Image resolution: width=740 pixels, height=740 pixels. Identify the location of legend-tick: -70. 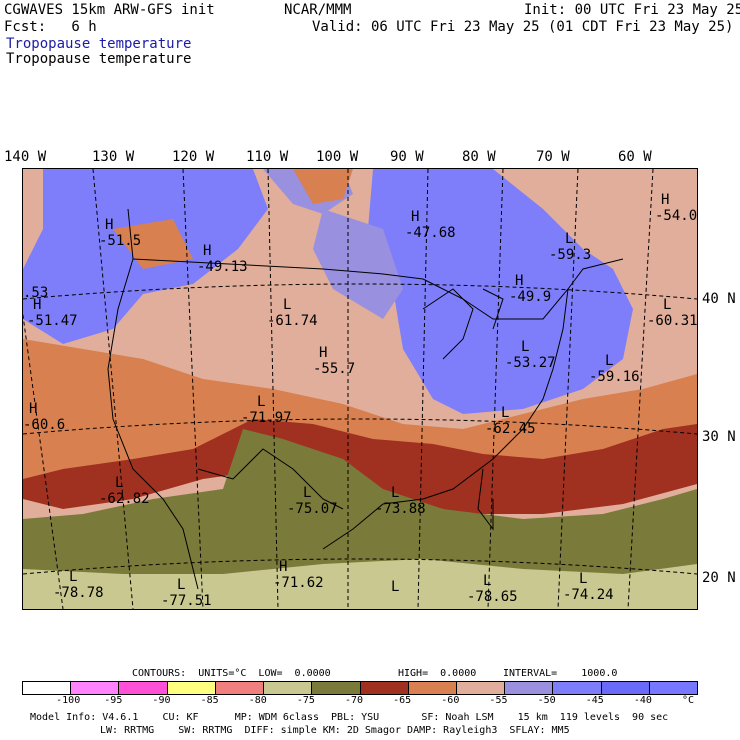
(354, 700).